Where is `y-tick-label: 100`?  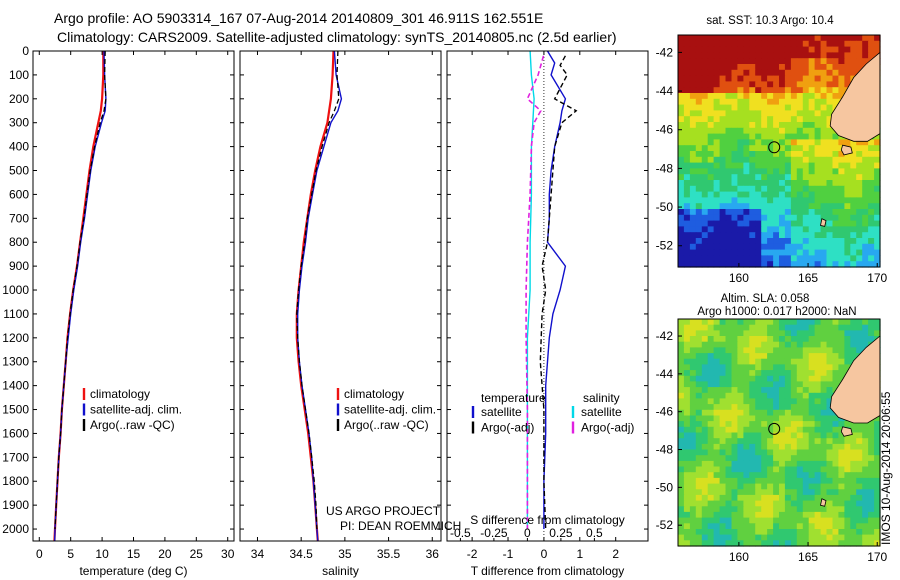
y-tick-label: 100 is located at coordinates (19, 75).